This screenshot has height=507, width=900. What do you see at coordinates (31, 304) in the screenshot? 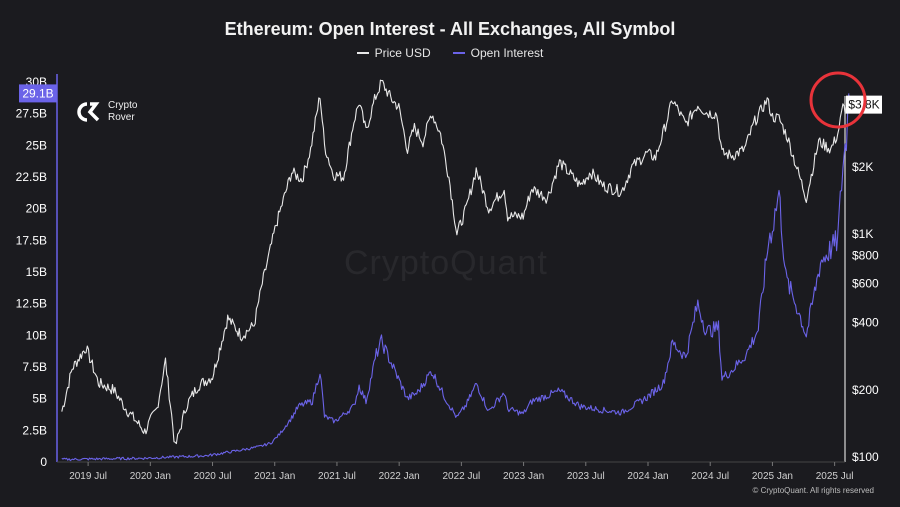
I see `left-tick-label: 12.5B` at bounding box center [31, 304].